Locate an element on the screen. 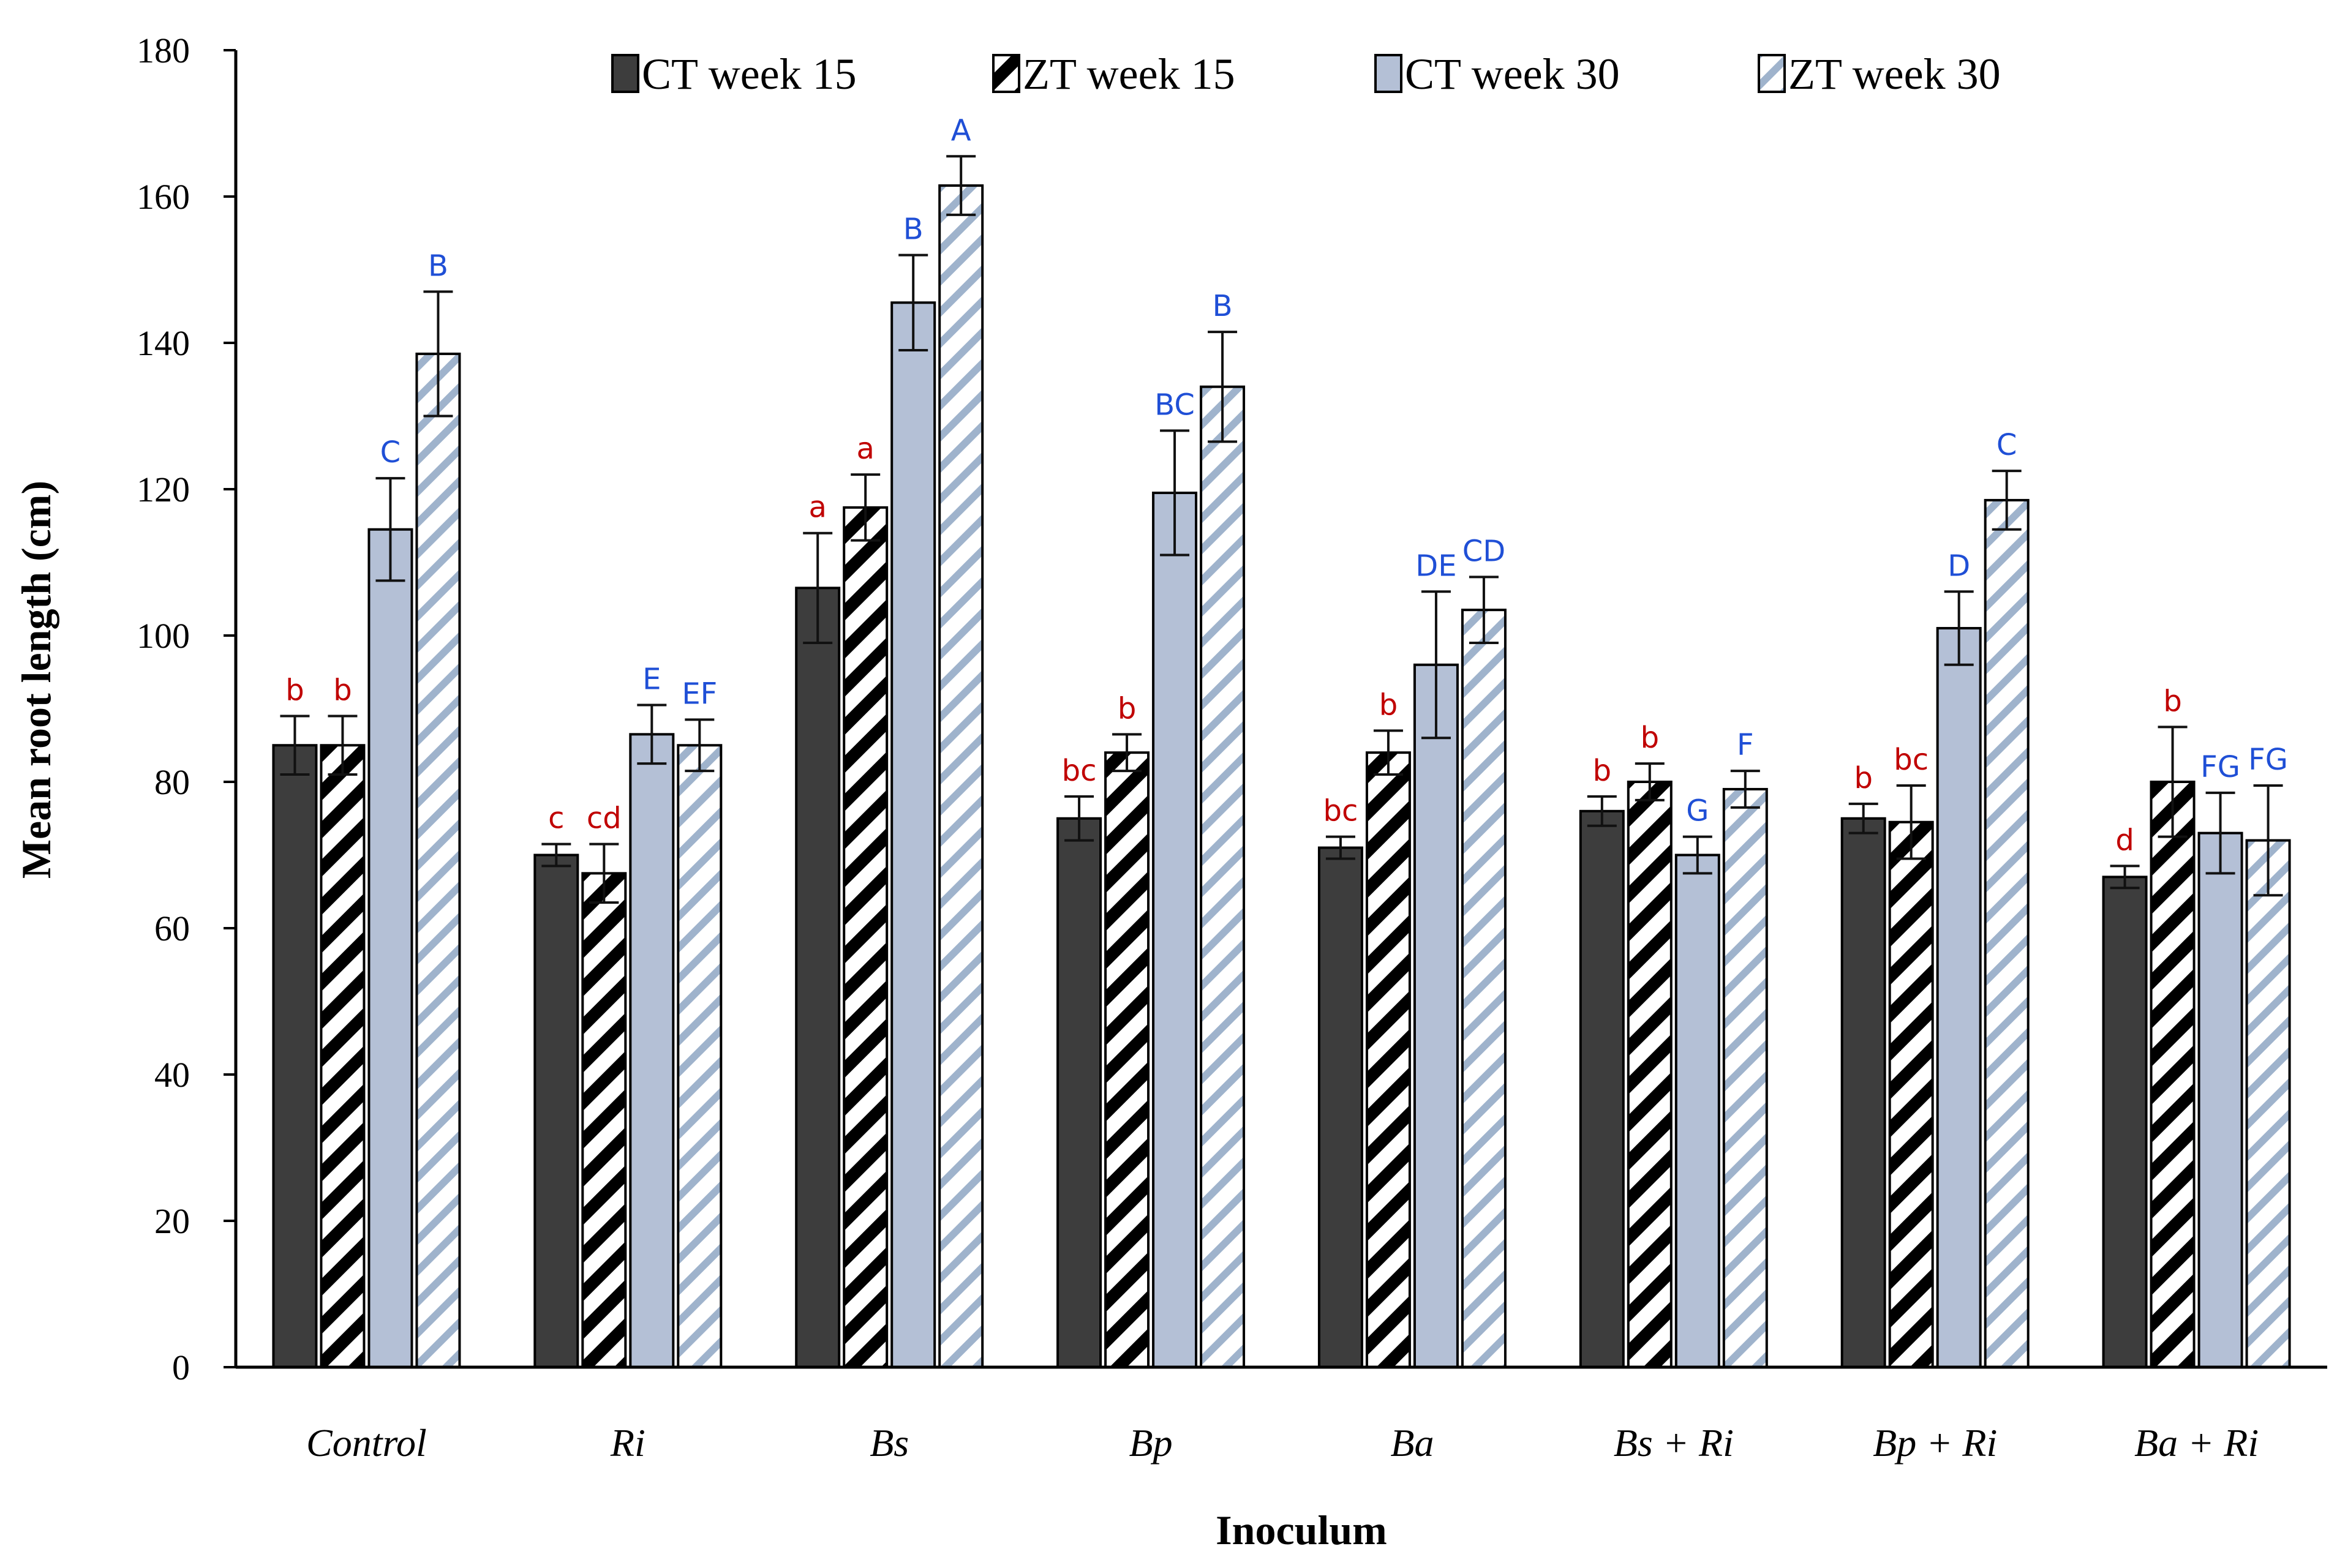  significance-letter: DE is located at coordinates (1435, 566).